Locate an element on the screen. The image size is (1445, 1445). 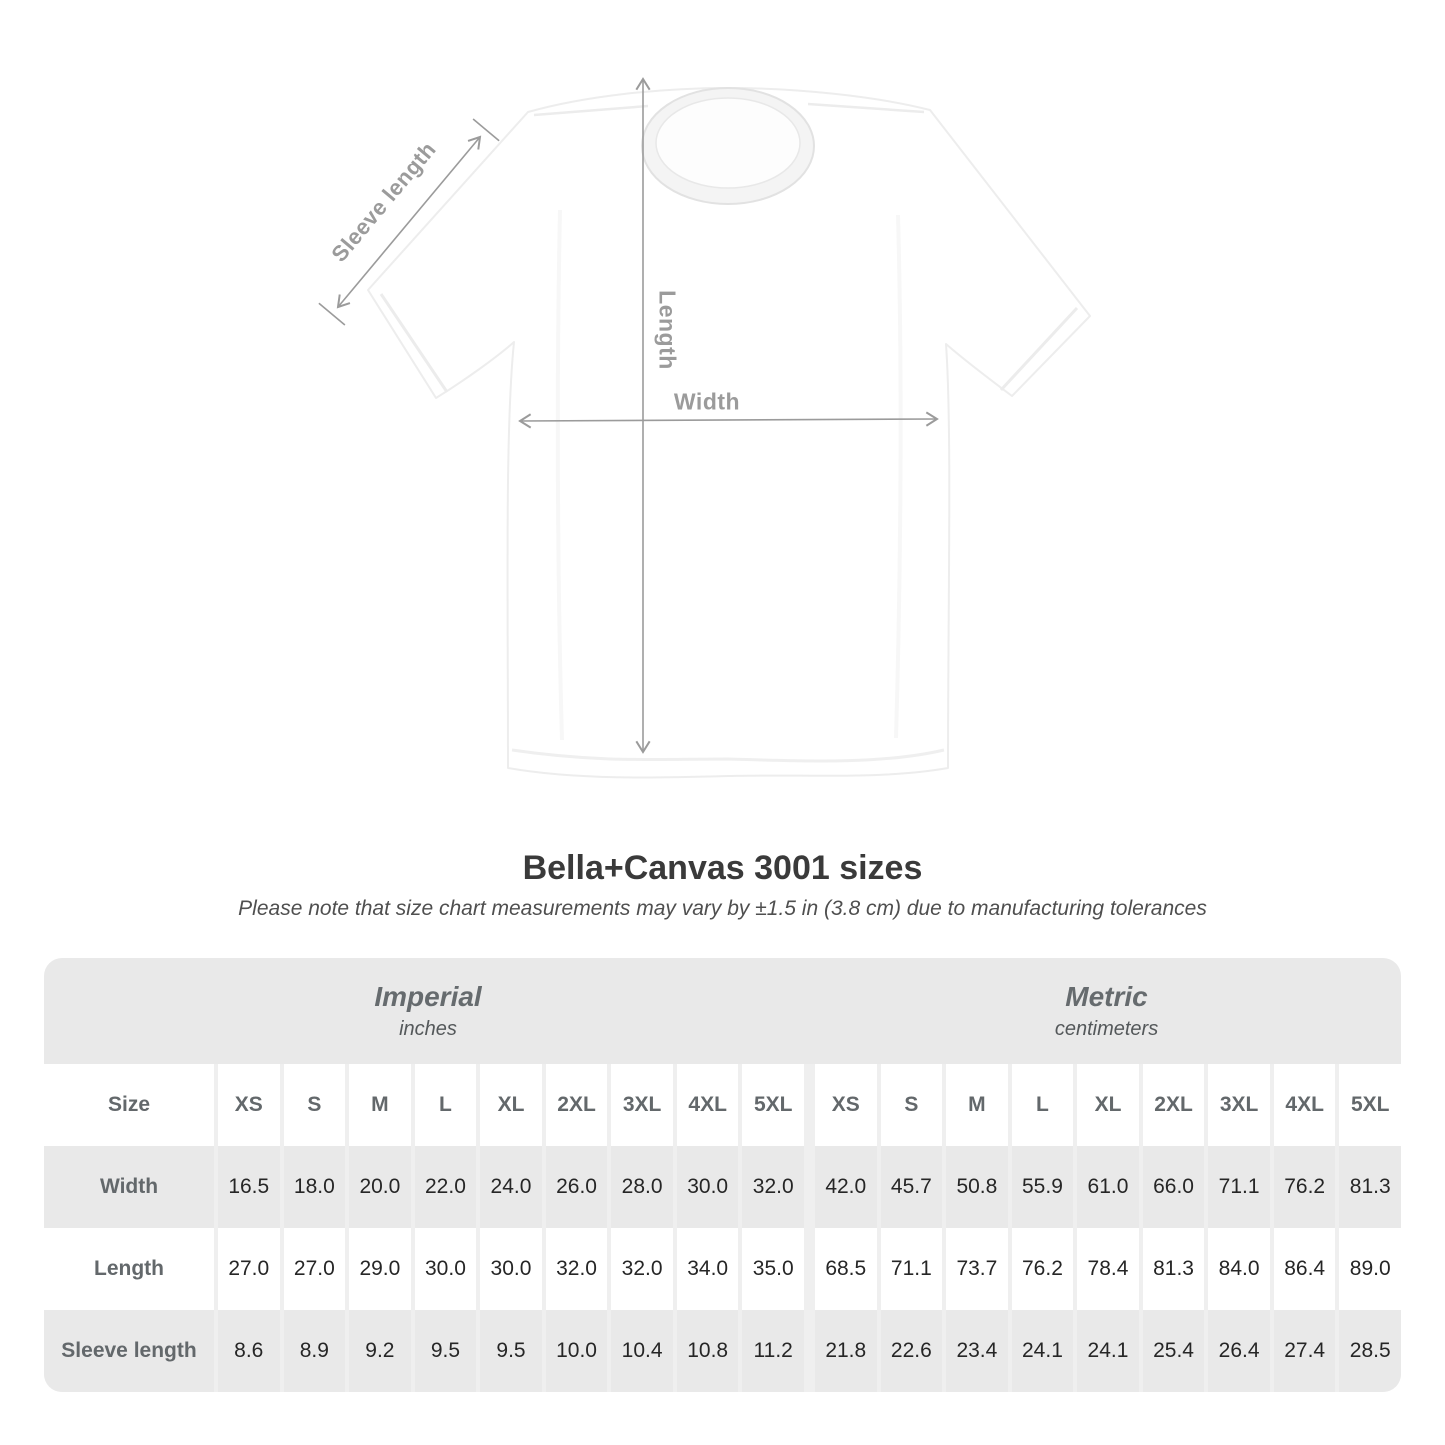
unit-group-header: Imperial inches Metric centimeters is located at coordinates (722, 1011).